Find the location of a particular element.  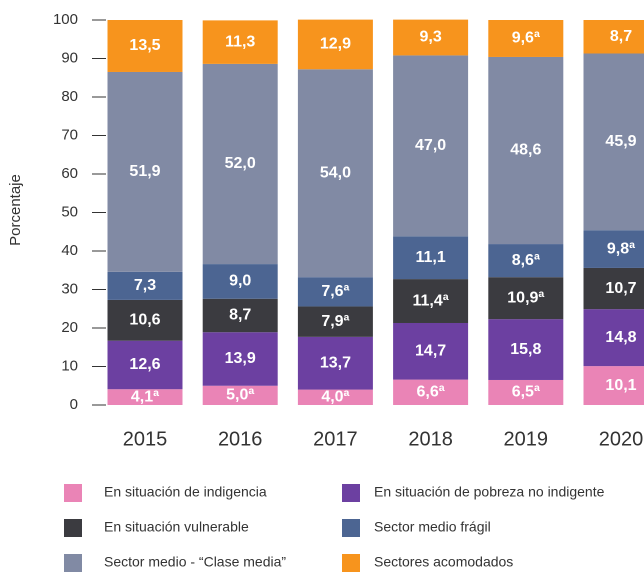

value-label: 52,0 is located at coordinates (240, 163).